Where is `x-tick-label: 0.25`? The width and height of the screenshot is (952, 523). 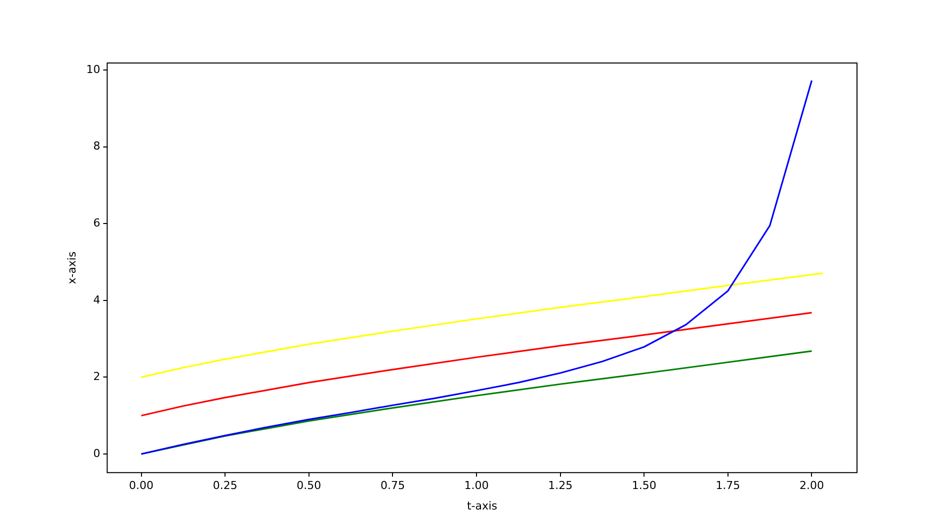 x-tick-label: 0.25 is located at coordinates (225, 485).